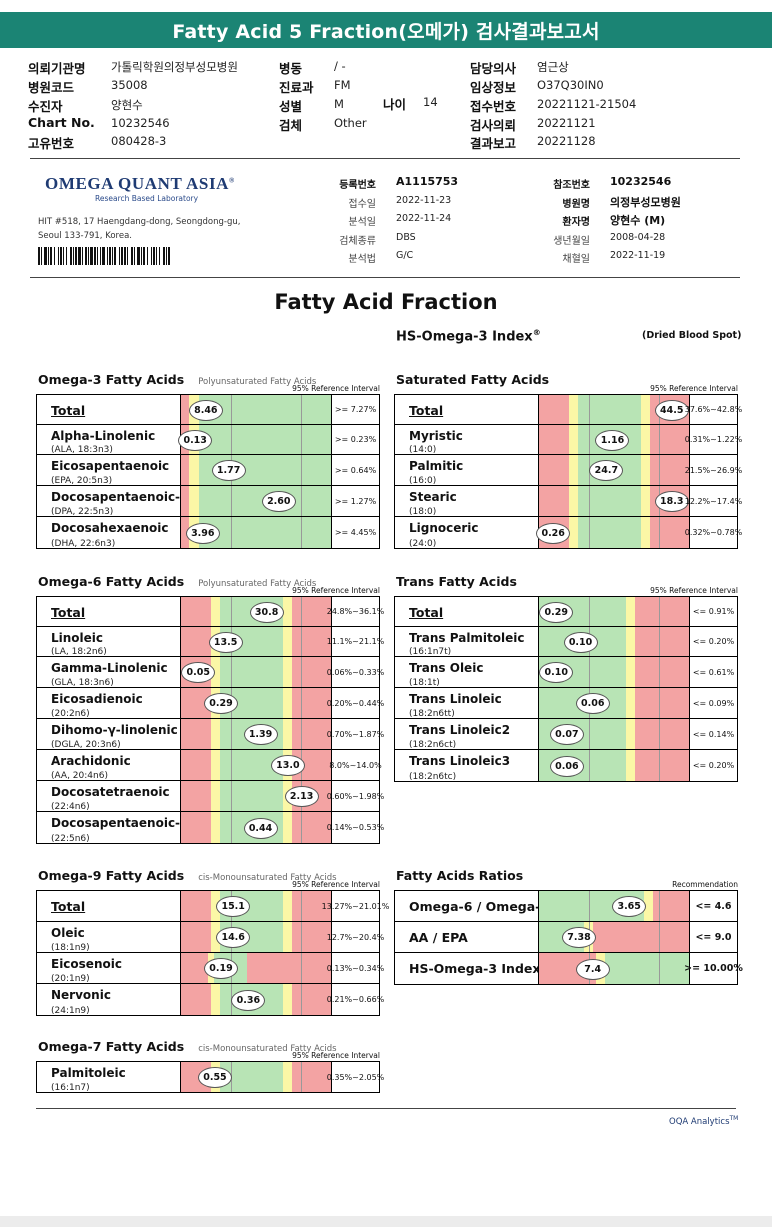 The width and height of the screenshot is (772, 1227). Describe the element at coordinates (111, 581) in the screenshot. I see `section-title: Omega-6 Fatty Acids` at that location.